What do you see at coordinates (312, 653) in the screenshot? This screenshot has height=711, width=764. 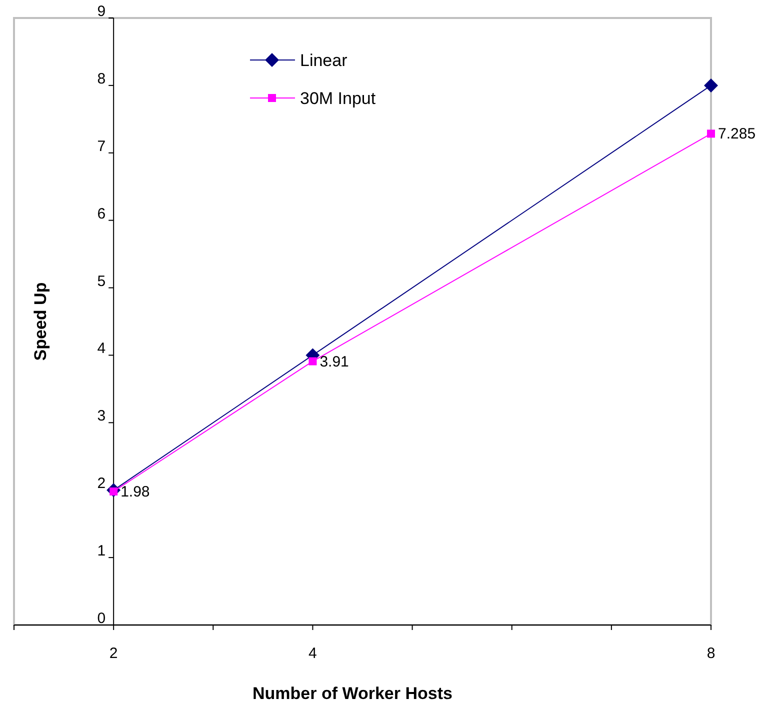 I see `x-tick-label: 4` at bounding box center [312, 653].